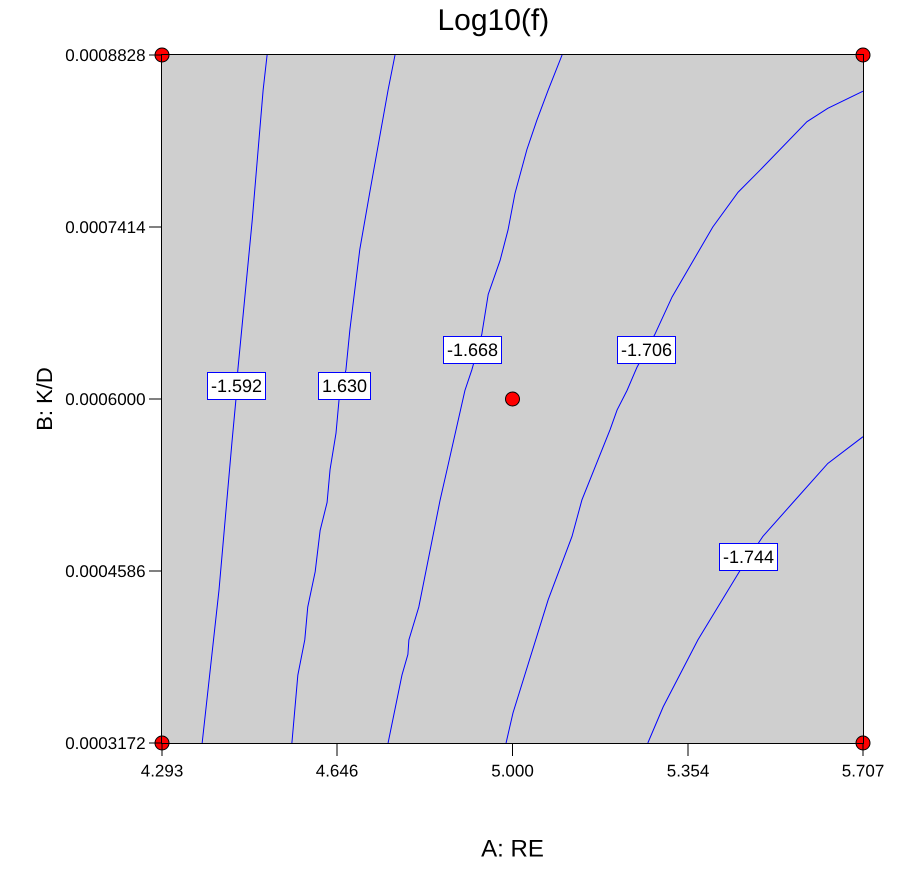 The width and height of the screenshot is (897, 893). Describe the element at coordinates (162, 770) in the screenshot. I see `x-tick-label: 4.293` at that location.